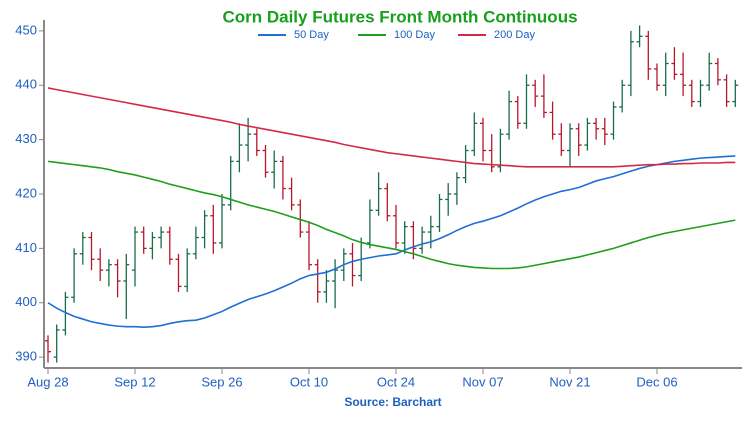 The width and height of the screenshot is (750, 425). I want to click on x-tick-label: Dec 06, so click(656, 381).